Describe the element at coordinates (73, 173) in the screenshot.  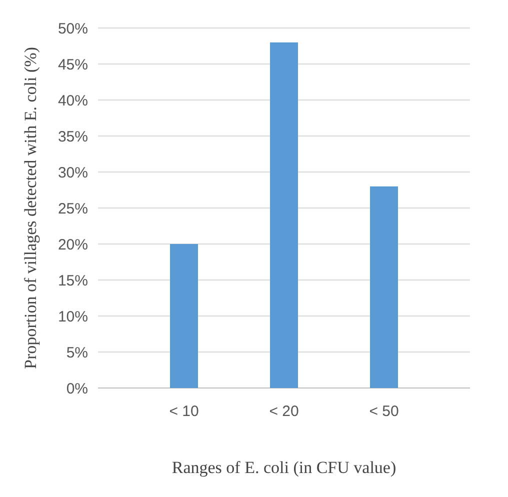
I see `y-tick-label: 30%` at that location.